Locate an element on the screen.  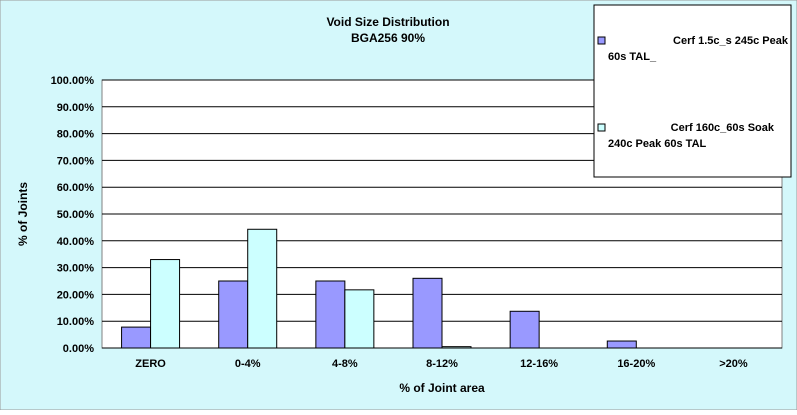
y-tick-label: 100.00% is located at coordinates (73, 81).